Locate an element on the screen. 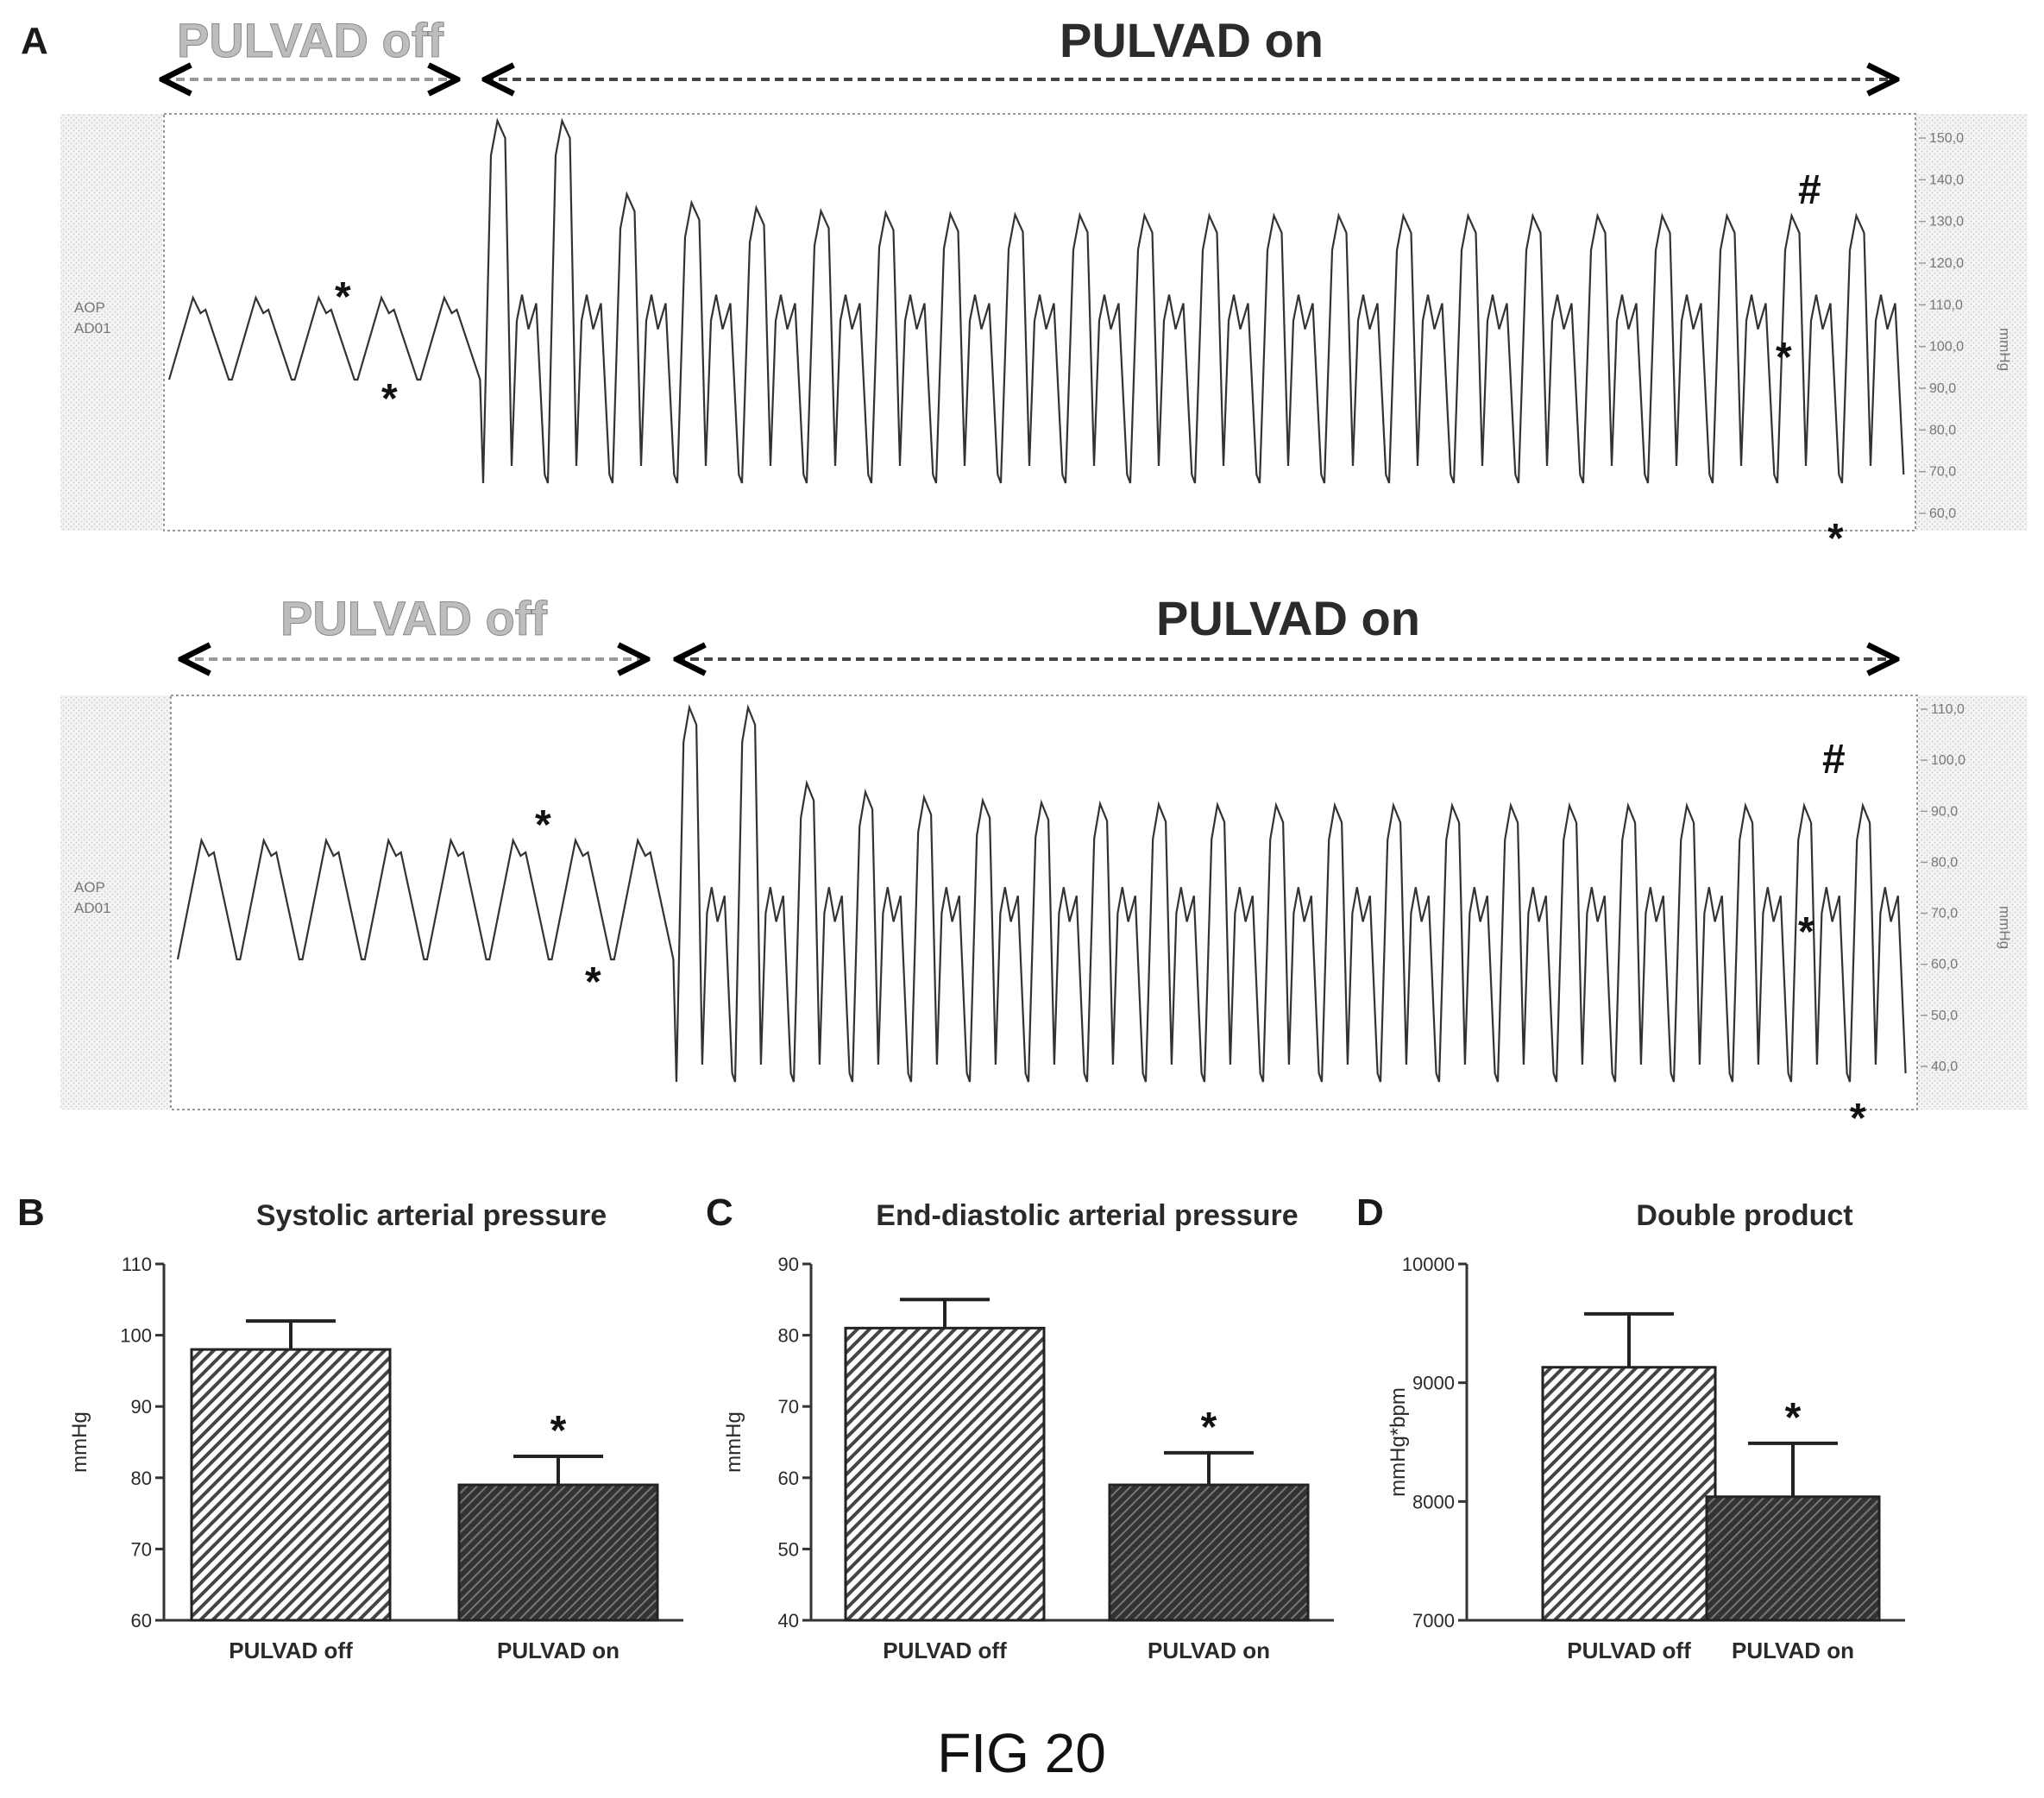  trace-2-marker-on-min: * is located at coordinates (1858, 1118).